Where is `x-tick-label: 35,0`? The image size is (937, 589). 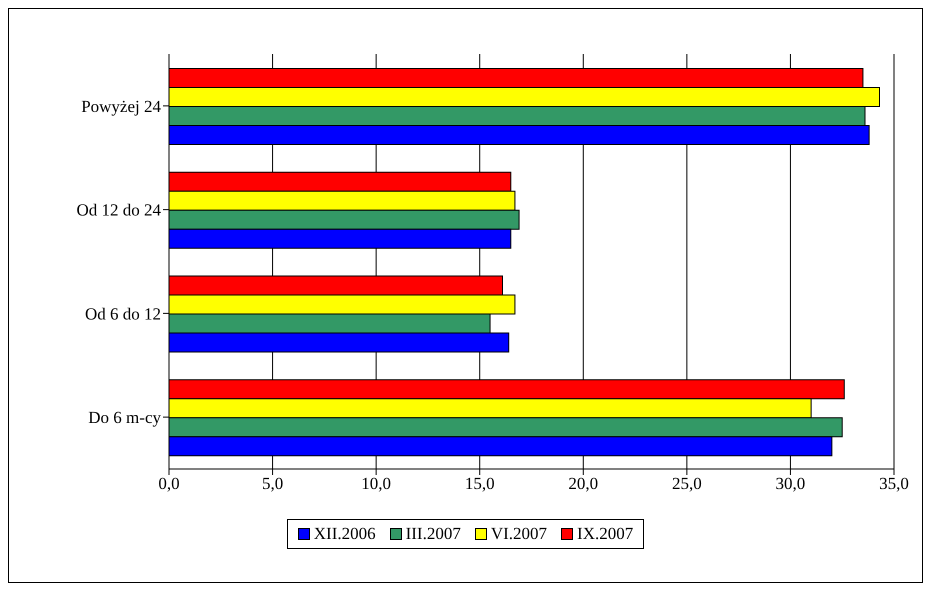
x-tick-label: 35,0 is located at coordinates (894, 484).